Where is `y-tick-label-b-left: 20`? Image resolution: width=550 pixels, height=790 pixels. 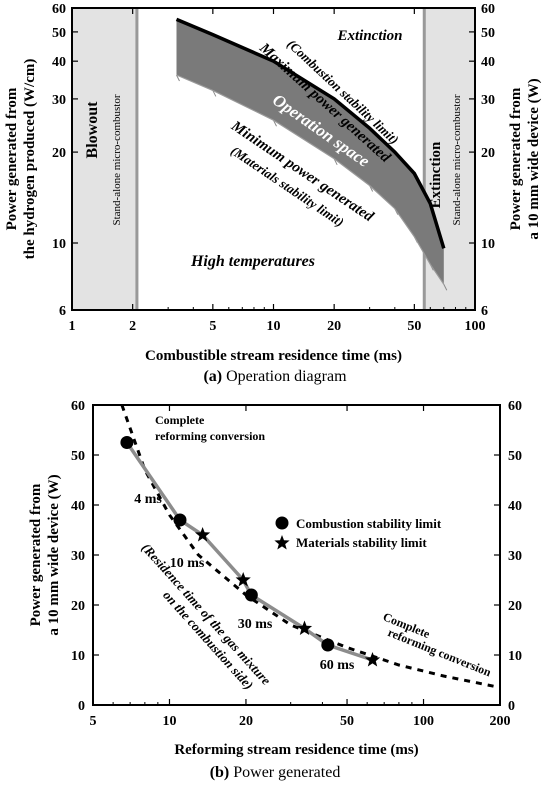
y-tick-label-b-left: 20 is located at coordinates (78, 606).